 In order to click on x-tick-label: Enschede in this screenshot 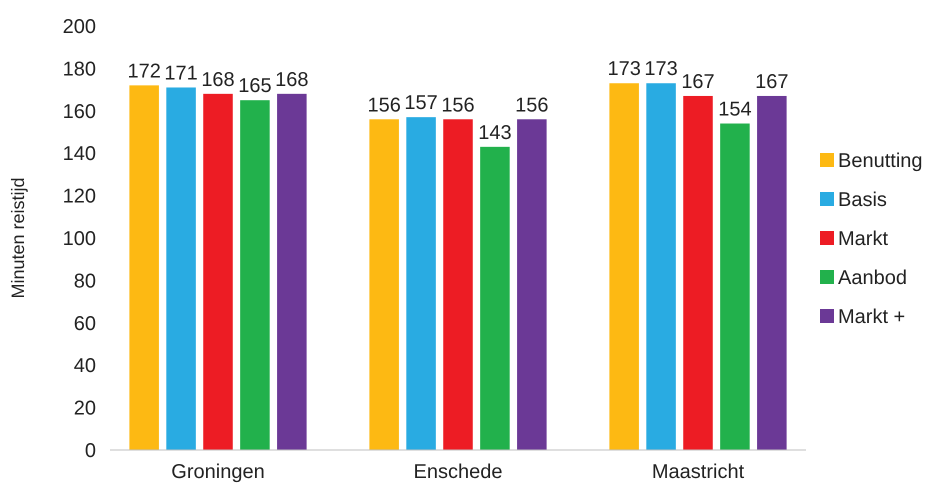, I will do `click(458, 472)`.